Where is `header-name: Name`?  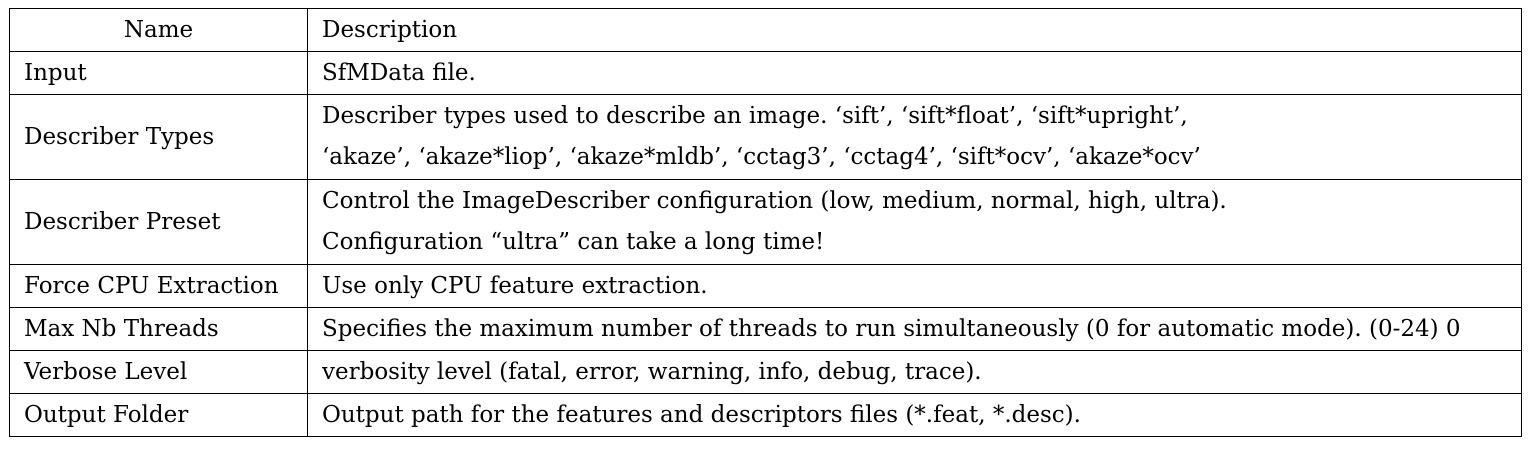 header-name: Name is located at coordinates (158, 30).